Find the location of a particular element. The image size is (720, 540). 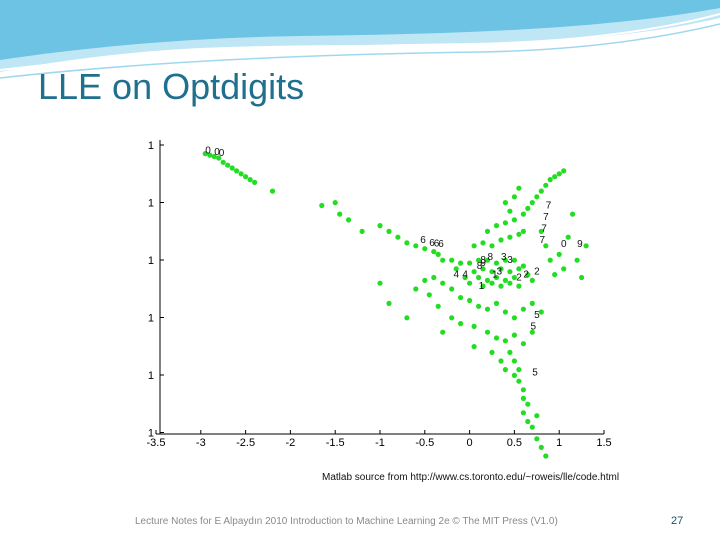

x-tick-label: -0.5 is located at coordinates (424, 443).